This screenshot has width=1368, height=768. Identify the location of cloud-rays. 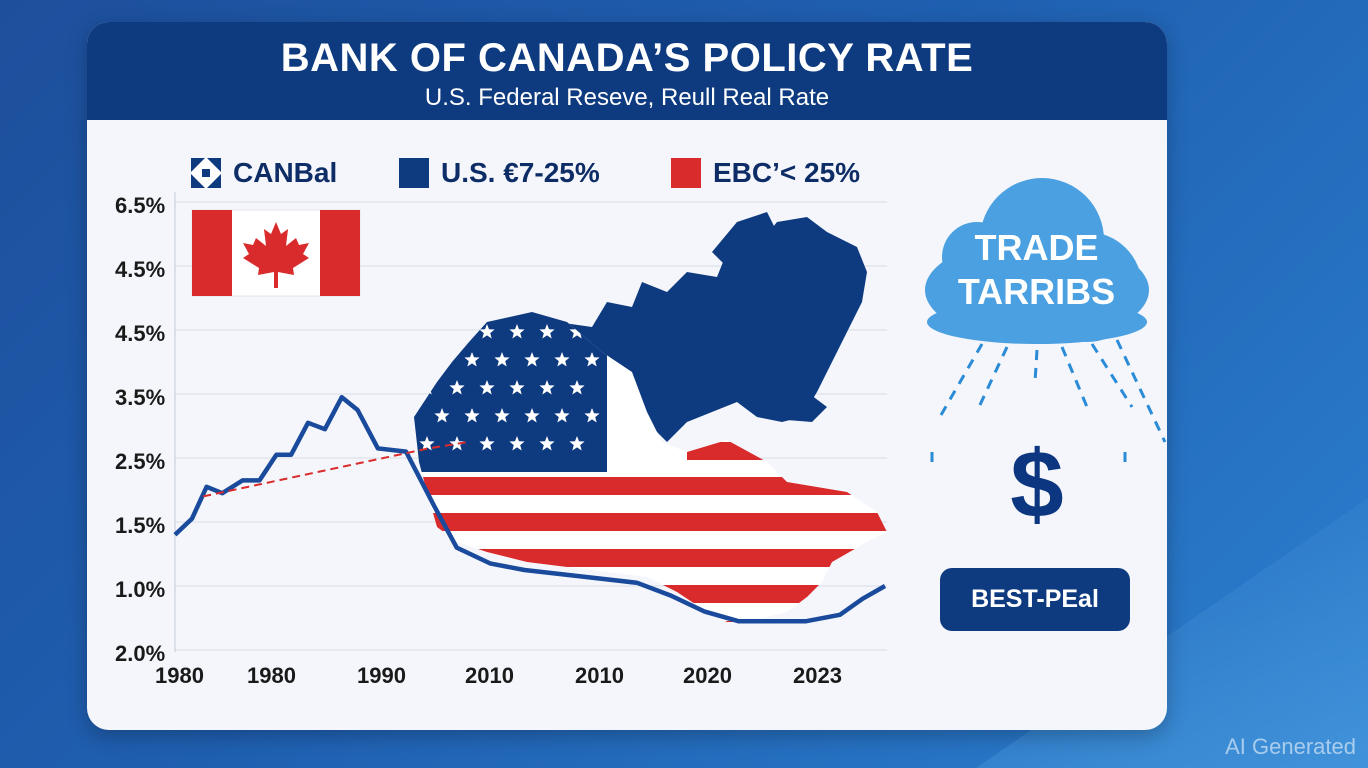
(1048, 400).